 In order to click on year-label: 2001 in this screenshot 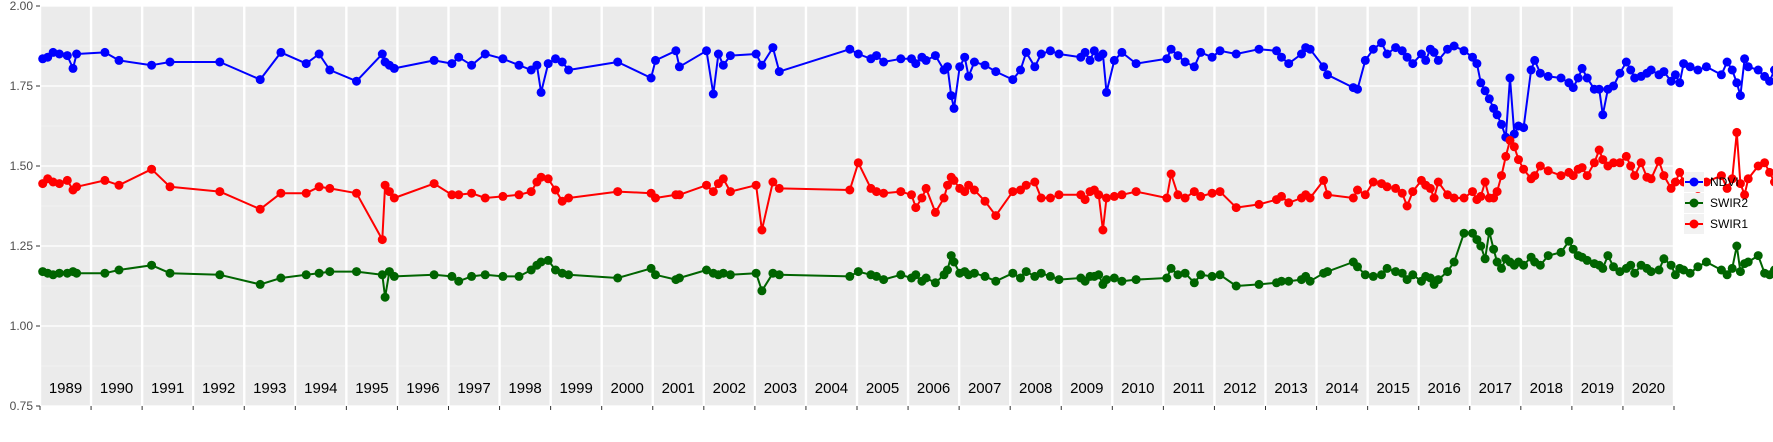, I will do `click(678, 388)`.